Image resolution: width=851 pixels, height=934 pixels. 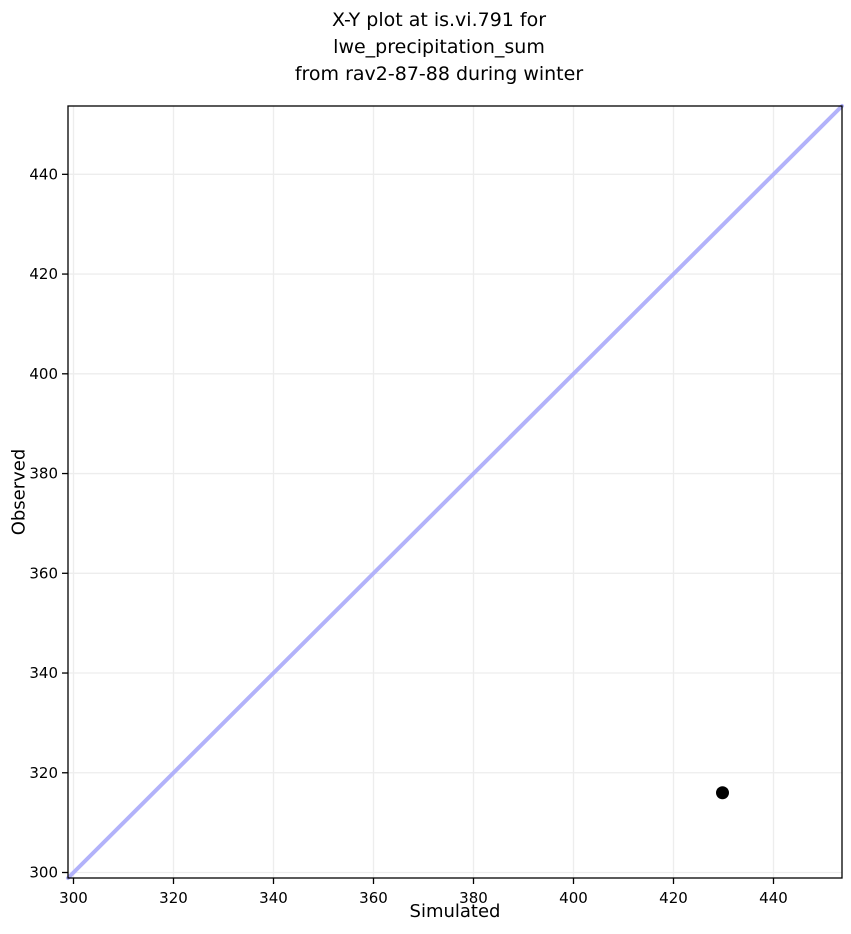 I want to click on x-tick-label: 380, so click(x=473, y=898).